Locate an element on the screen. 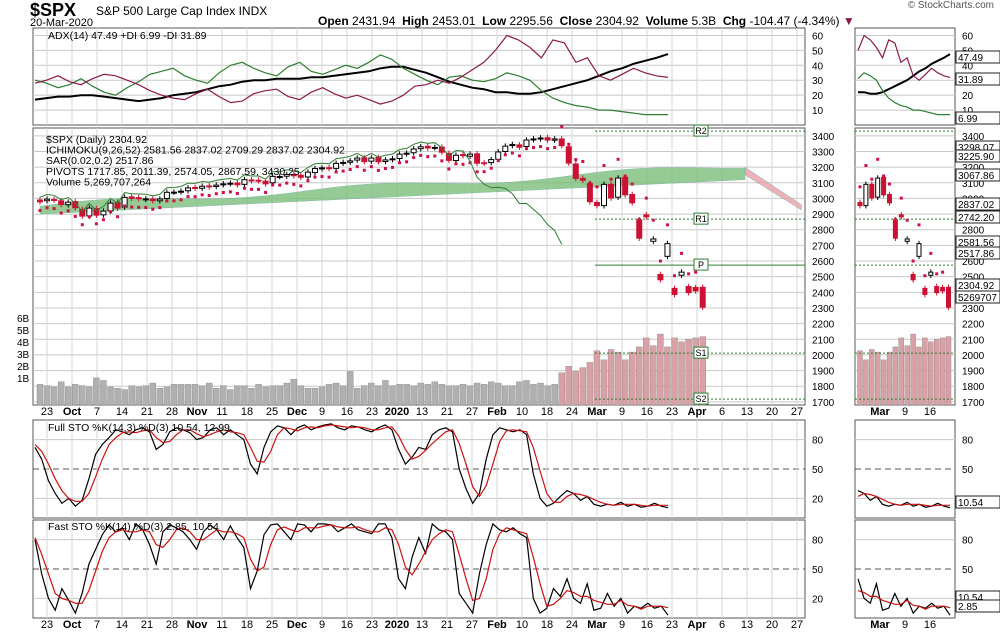  minus-di-line is located at coordinates (351, 69).